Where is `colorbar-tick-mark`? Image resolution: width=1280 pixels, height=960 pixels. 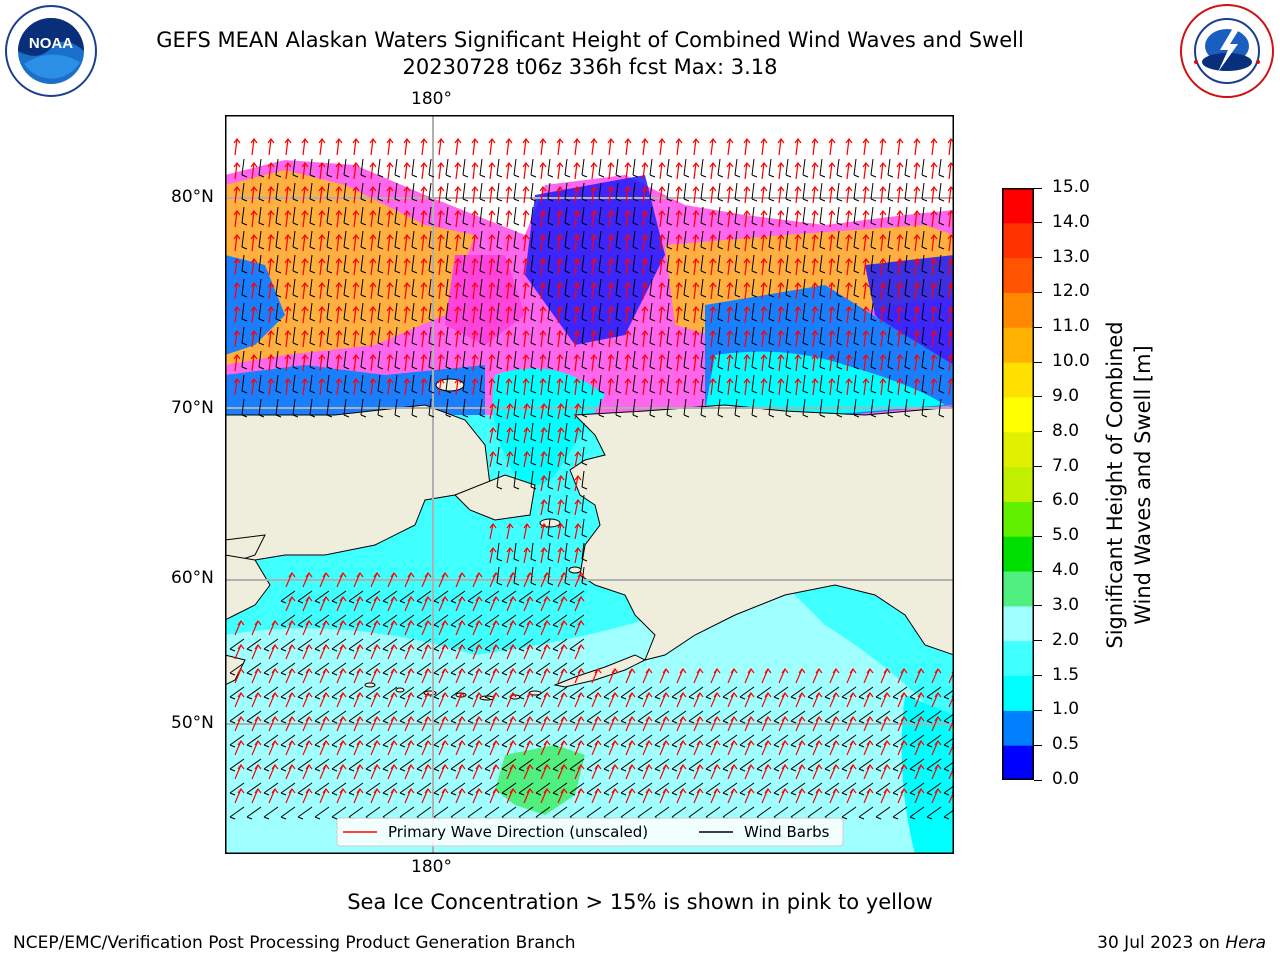 colorbar-tick-mark is located at coordinates (1038, 223).